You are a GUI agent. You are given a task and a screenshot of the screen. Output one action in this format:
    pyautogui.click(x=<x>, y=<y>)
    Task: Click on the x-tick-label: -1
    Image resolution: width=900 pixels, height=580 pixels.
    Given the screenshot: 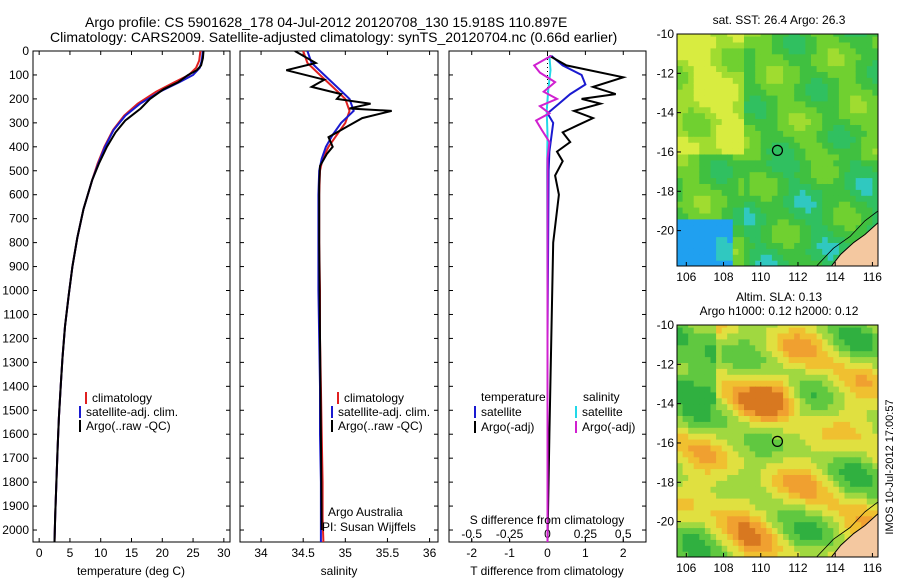 What is the action you would take?
    pyautogui.click(x=509, y=553)
    